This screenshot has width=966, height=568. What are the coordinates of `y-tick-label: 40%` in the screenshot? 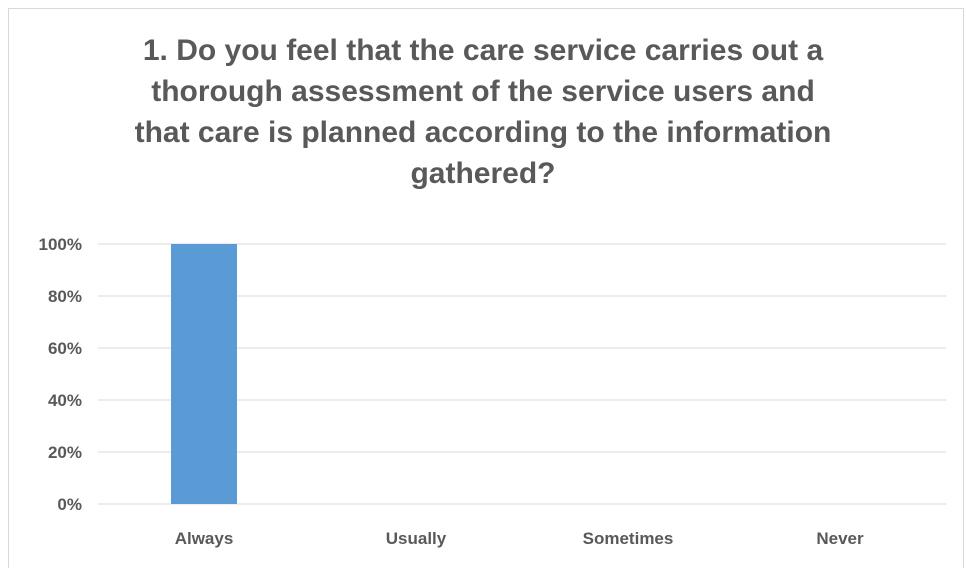 It's located at (65, 400).